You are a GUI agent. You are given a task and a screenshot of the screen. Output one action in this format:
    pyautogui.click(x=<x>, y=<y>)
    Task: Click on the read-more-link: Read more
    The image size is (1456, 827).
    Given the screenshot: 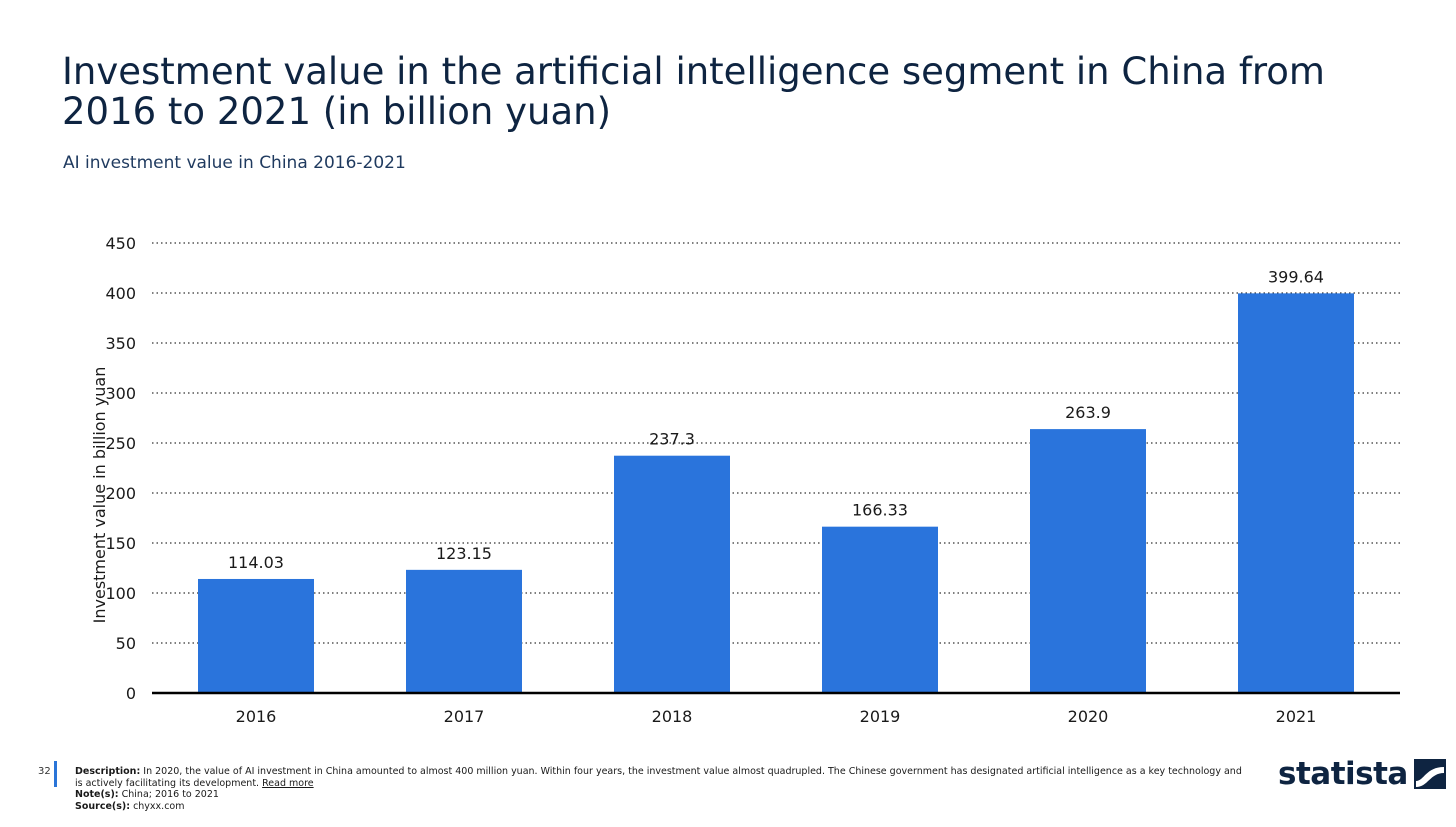 What is the action you would take?
    pyautogui.click(x=288, y=783)
    